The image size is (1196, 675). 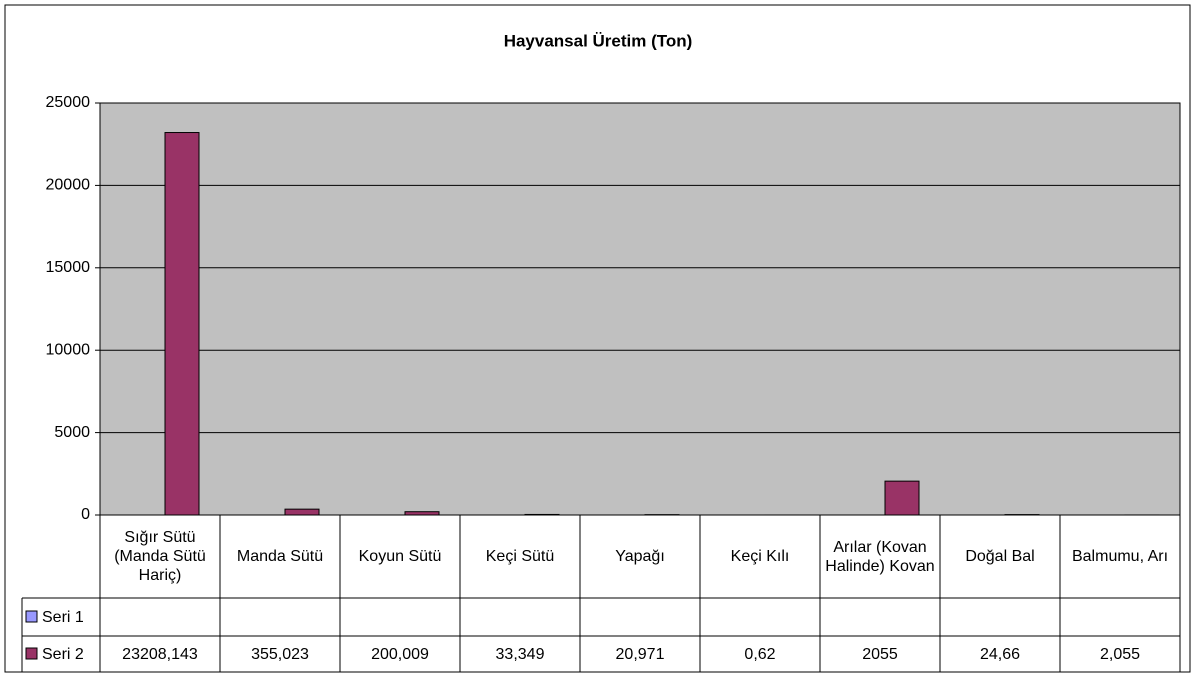 What do you see at coordinates (68, 102) in the screenshot?
I see `y-tick-label: 25000` at bounding box center [68, 102].